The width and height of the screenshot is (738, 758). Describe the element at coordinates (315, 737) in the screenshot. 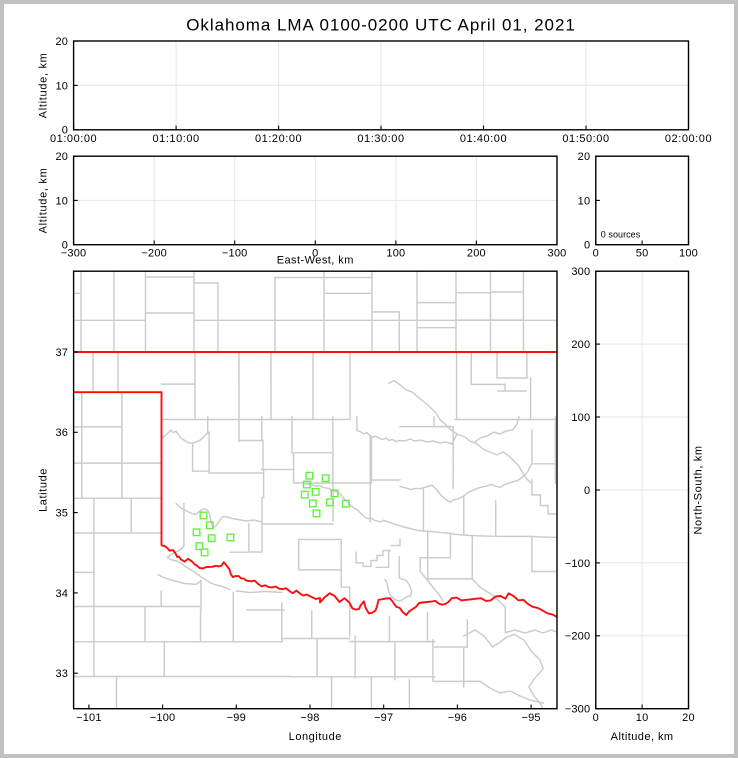

I see `svg-text: Longitude` at that location.